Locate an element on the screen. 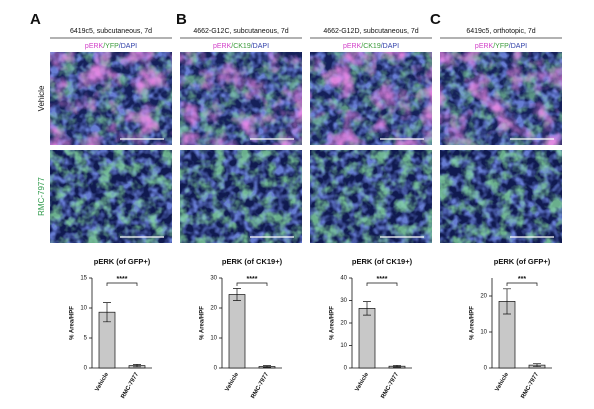 The image size is (594, 409). column-header: 4662-G12C, subcutaneous, 7d is located at coordinates (240, 31).